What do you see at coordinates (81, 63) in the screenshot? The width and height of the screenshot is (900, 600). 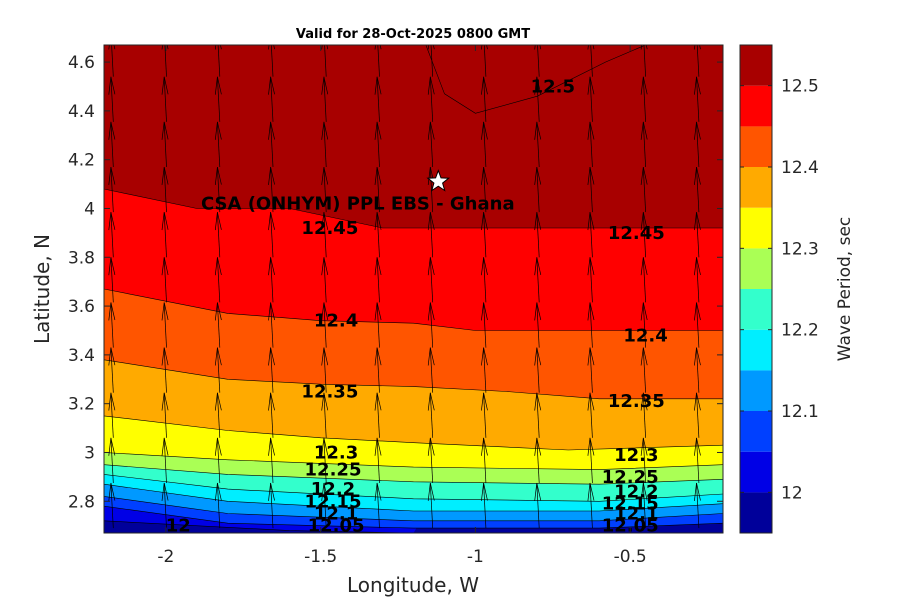 I see `y-tick-label: 4.6` at bounding box center [81, 63].